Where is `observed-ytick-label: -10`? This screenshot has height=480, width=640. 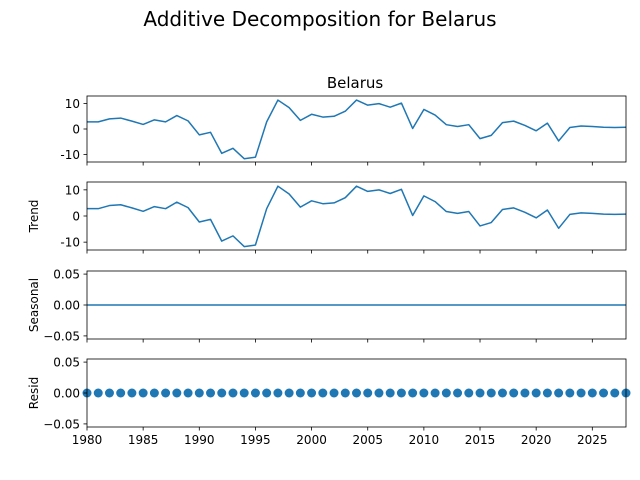
observed-ytick-label: -10 is located at coordinates (70, 155).